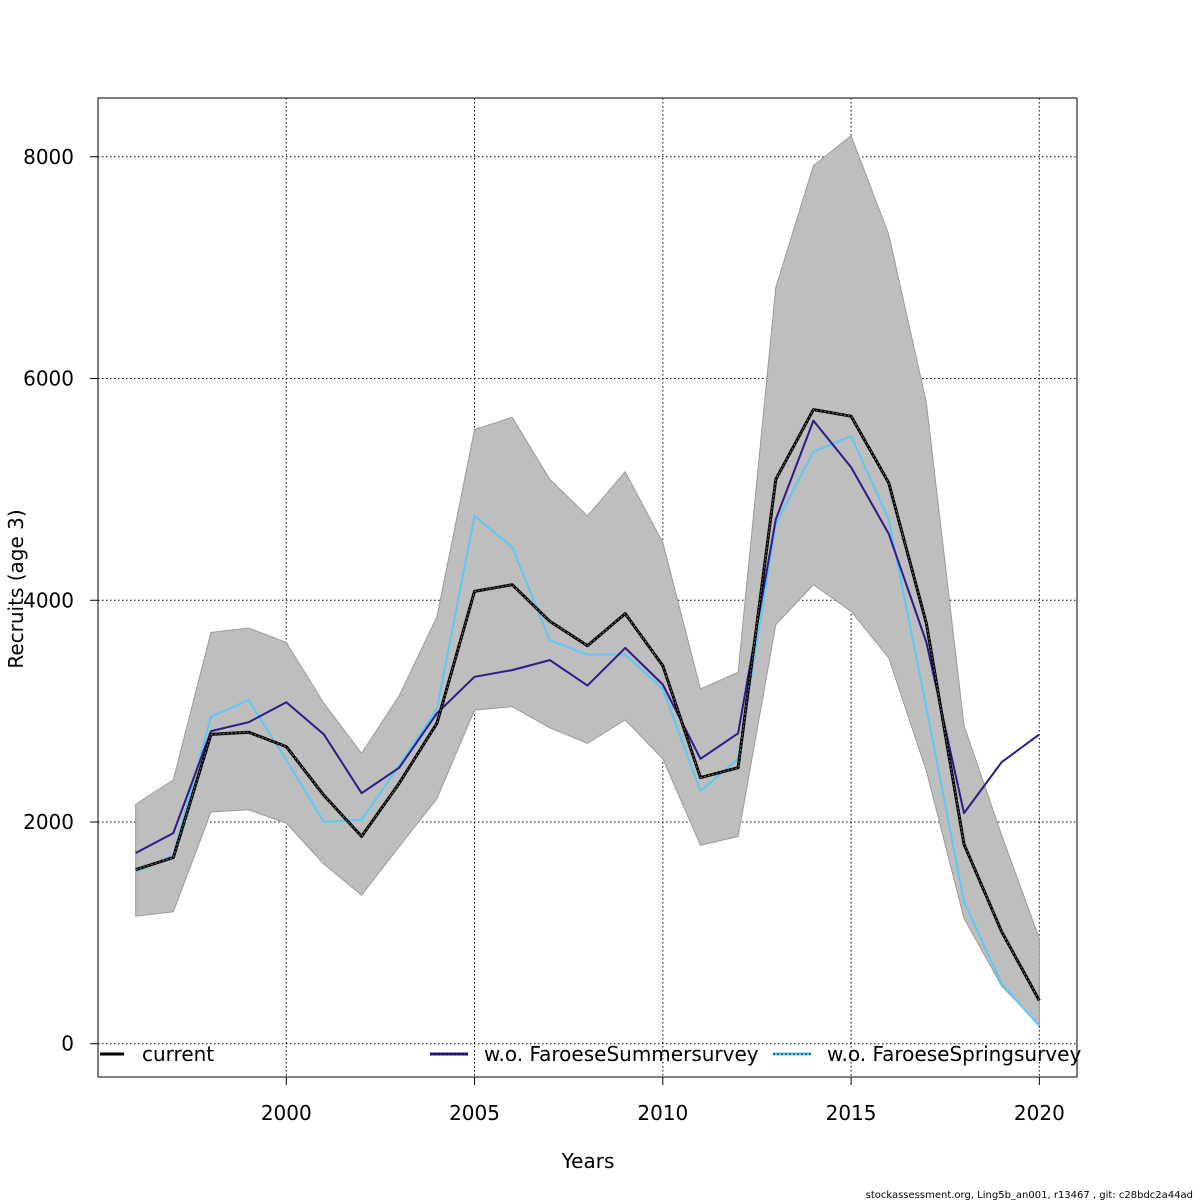 The image size is (1200, 1200). Describe the element at coordinates (16, 588) in the screenshot. I see `y-axis-title: Recruits (age 3)` at that location.